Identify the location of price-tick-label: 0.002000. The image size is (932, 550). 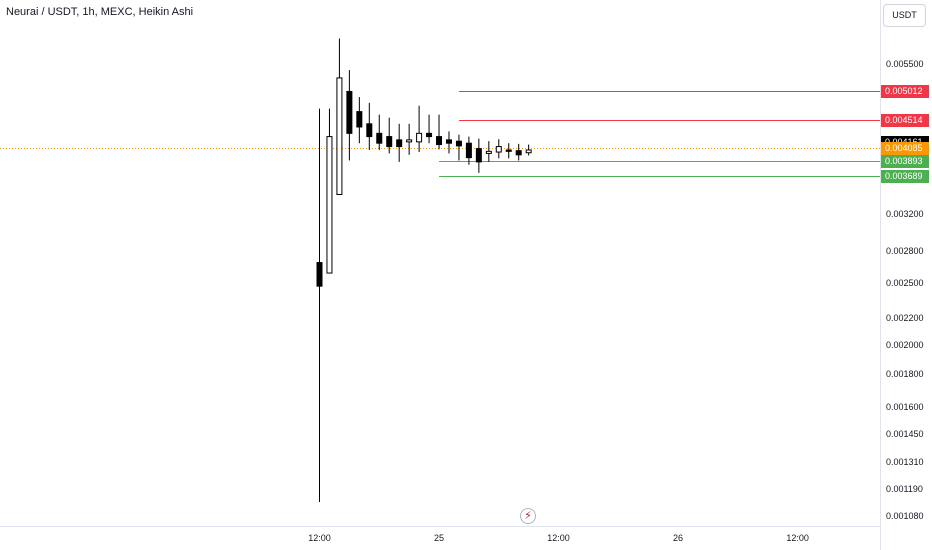
(905, 344).